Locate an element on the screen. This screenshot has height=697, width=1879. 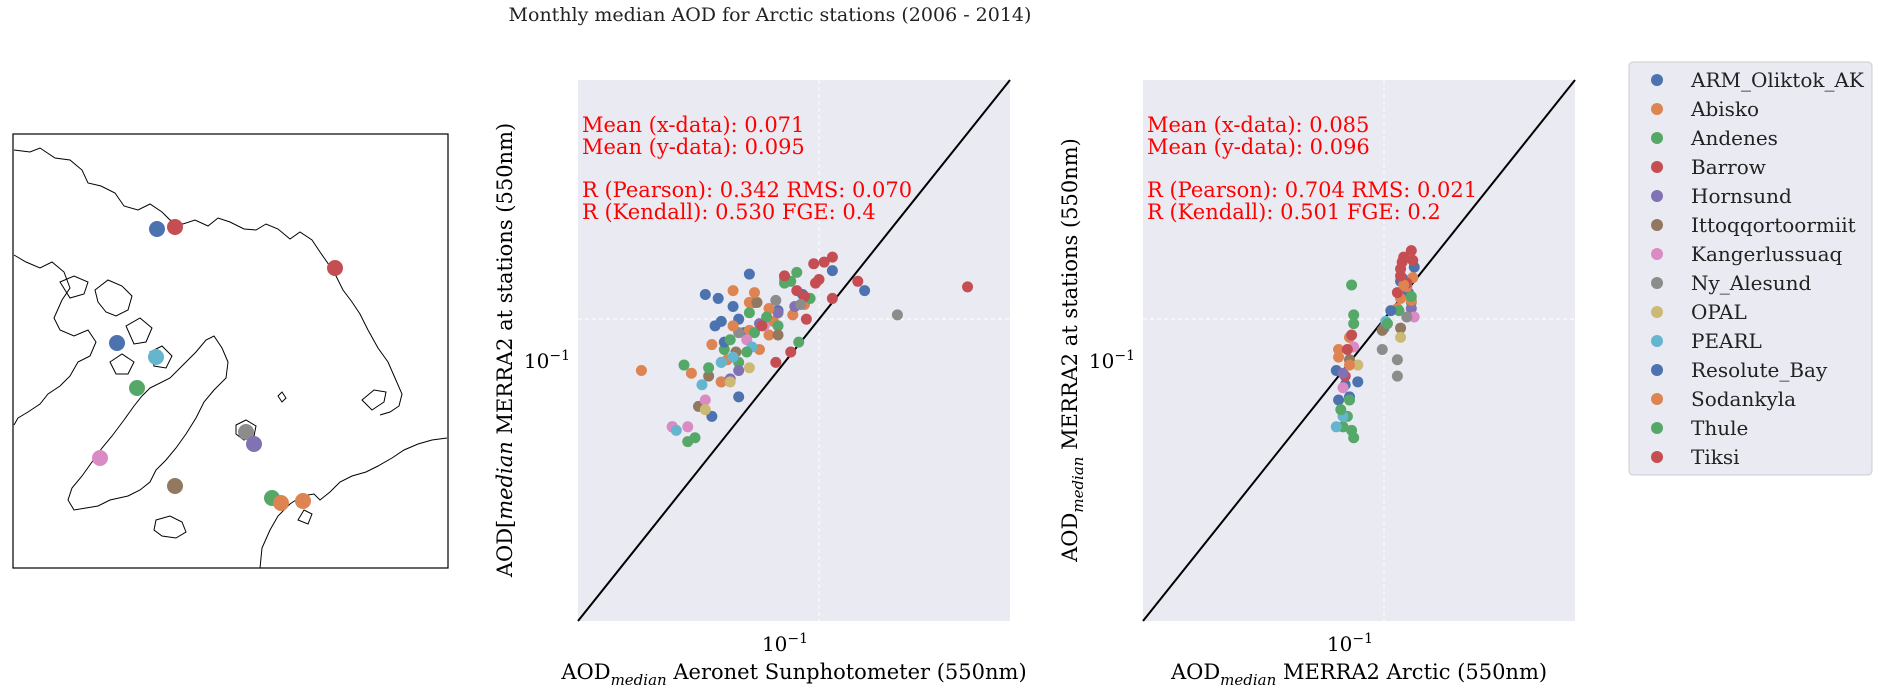
legend-item-thule: Thule is located at coordinates (1699, 428).